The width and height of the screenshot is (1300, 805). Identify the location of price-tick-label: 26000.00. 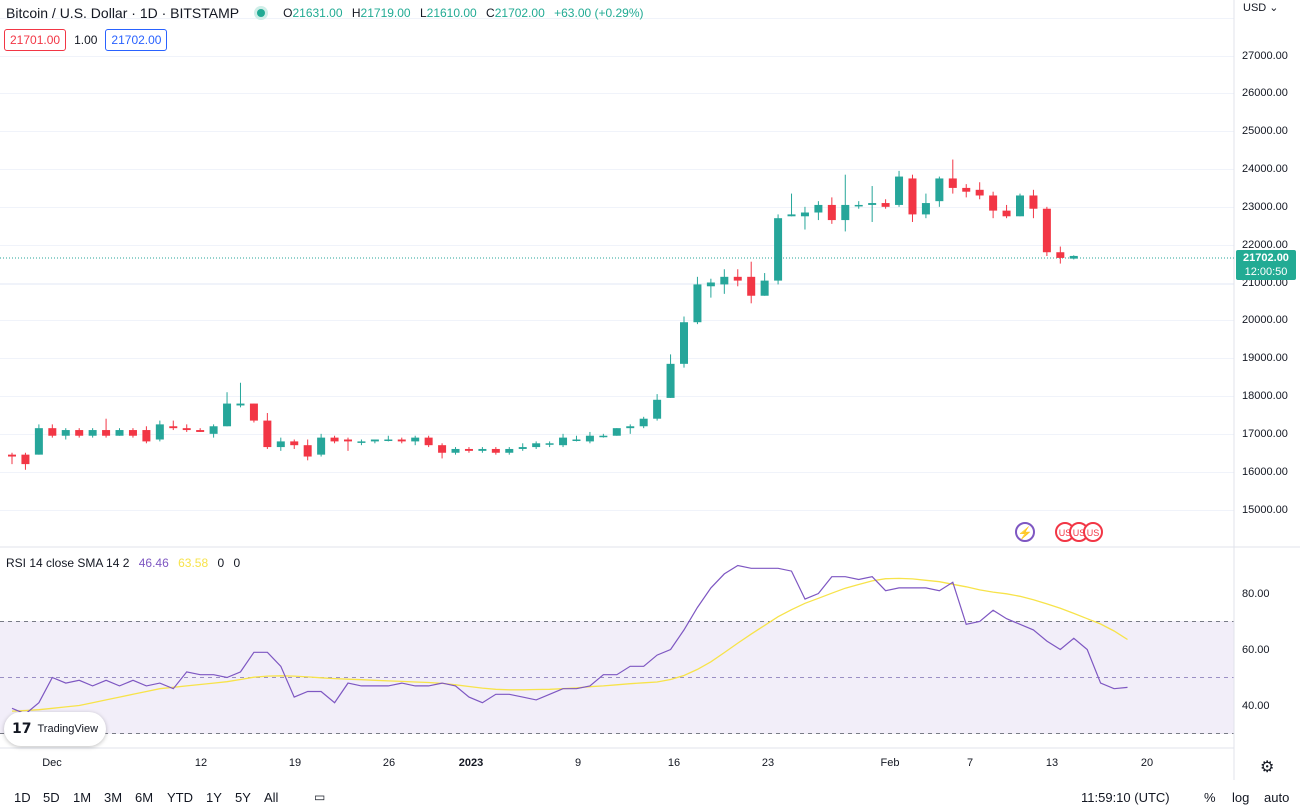
(1265, 93).